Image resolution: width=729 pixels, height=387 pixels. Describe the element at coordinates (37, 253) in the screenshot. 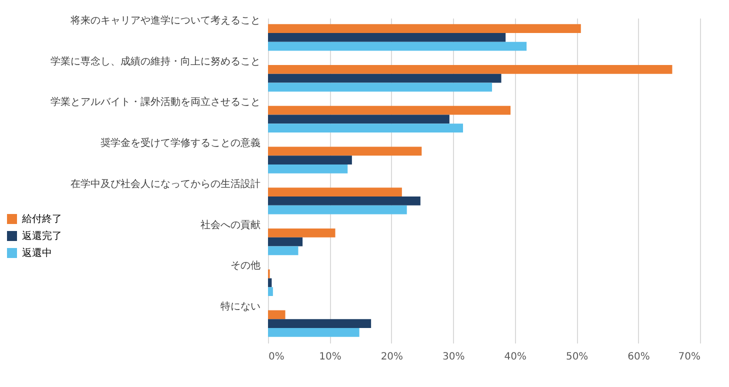

I see `legend-label: 返還中` at that location.